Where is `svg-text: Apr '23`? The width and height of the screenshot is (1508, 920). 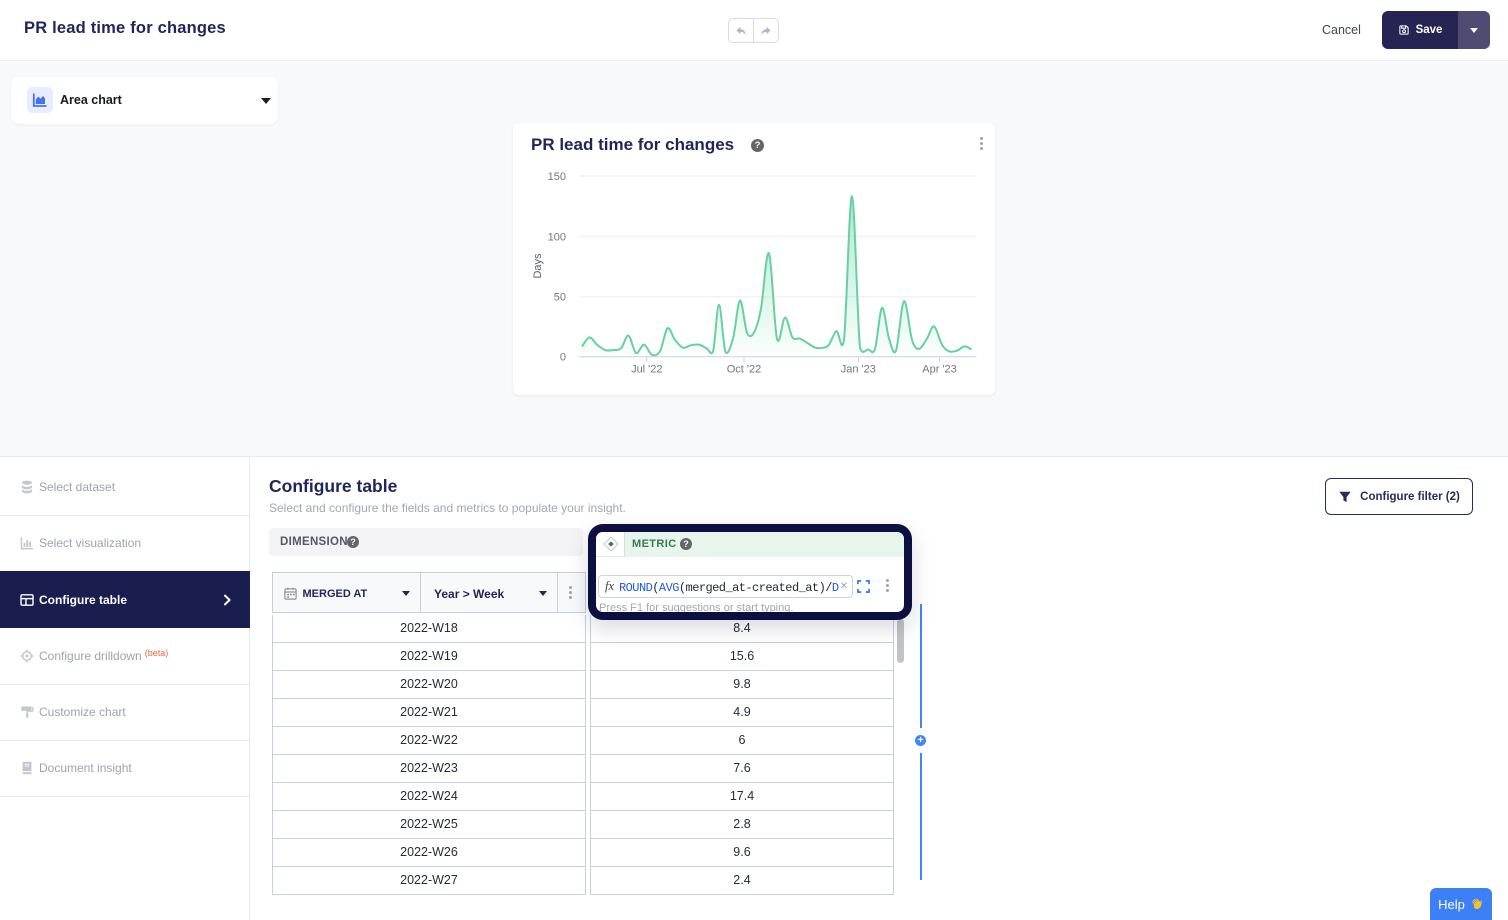
svg-text: Apr '23 is located at coordinates (939, 370).